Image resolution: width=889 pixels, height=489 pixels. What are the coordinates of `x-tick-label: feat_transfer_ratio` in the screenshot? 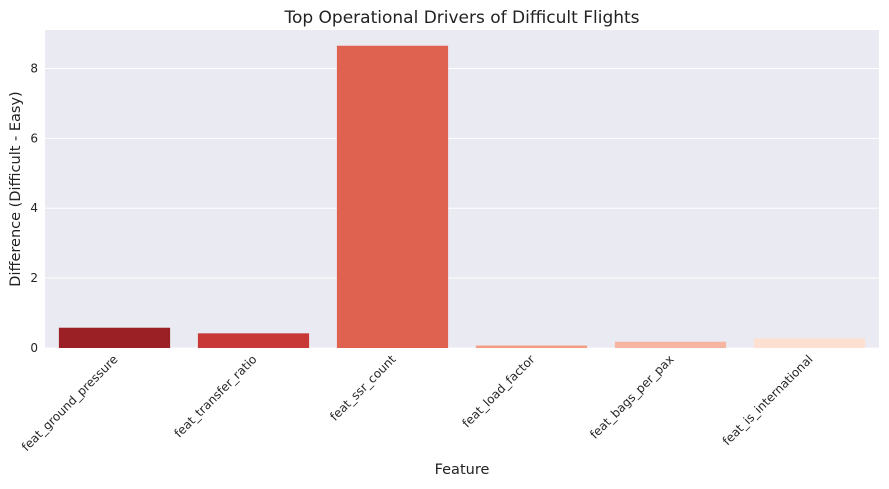 It's located at (215, 396).